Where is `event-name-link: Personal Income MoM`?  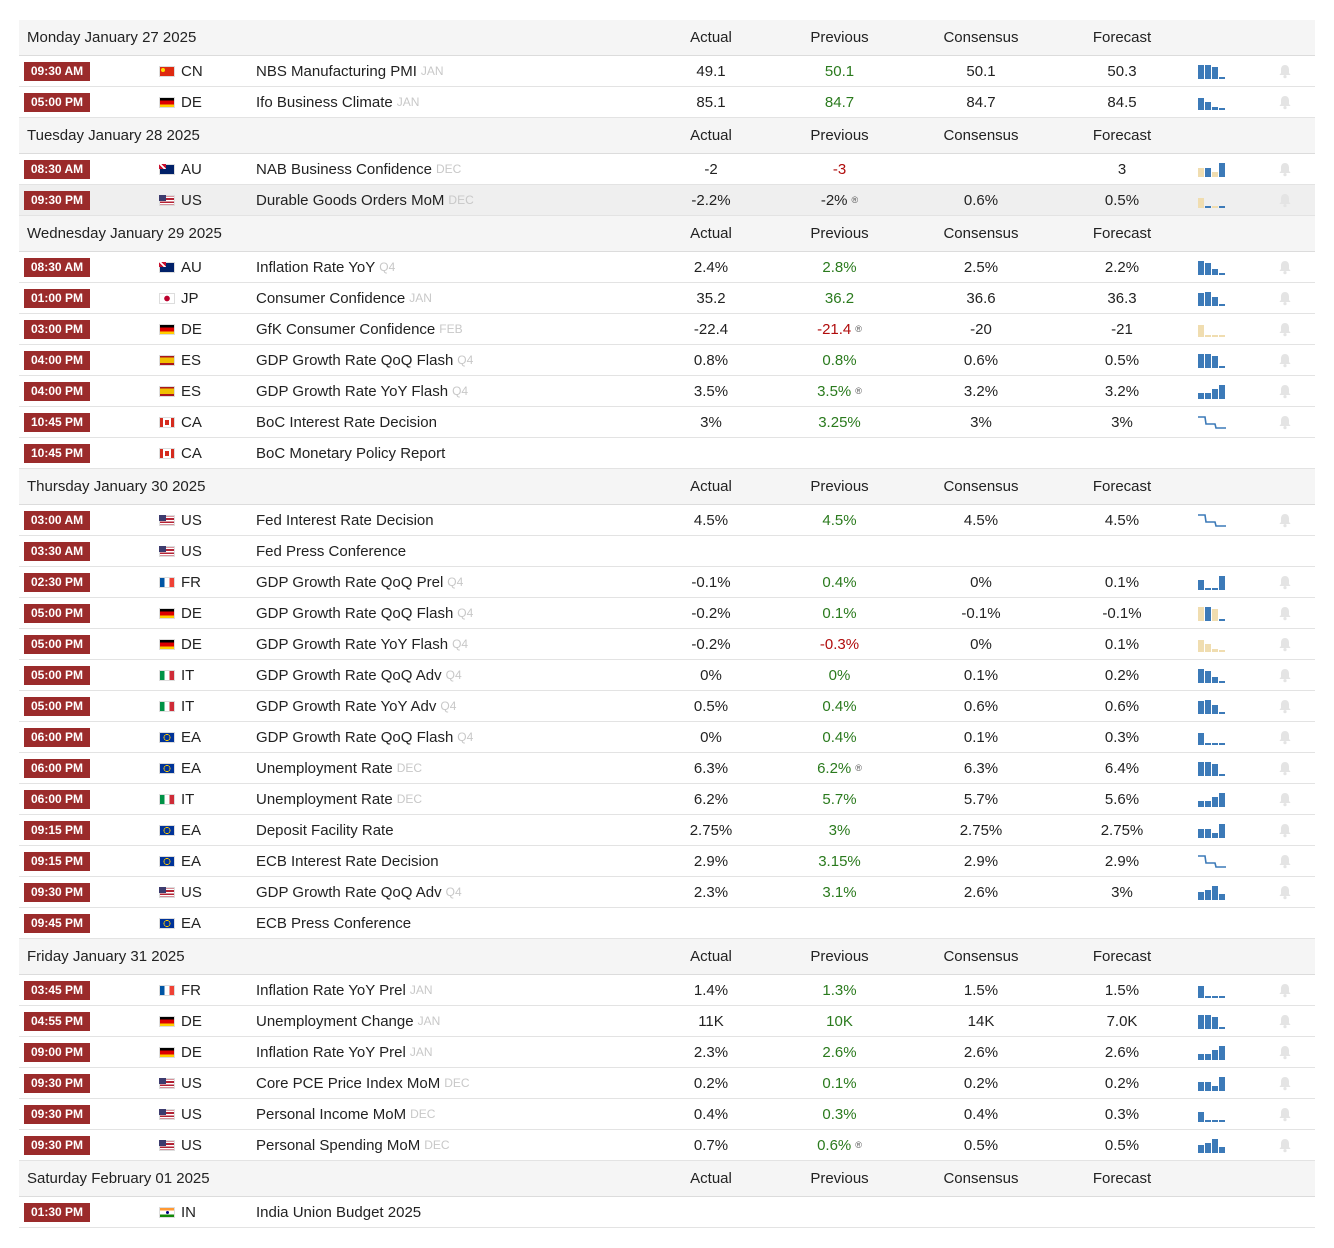 event-name-link: Personal Income MoM is located at coordinates (331, 1114).